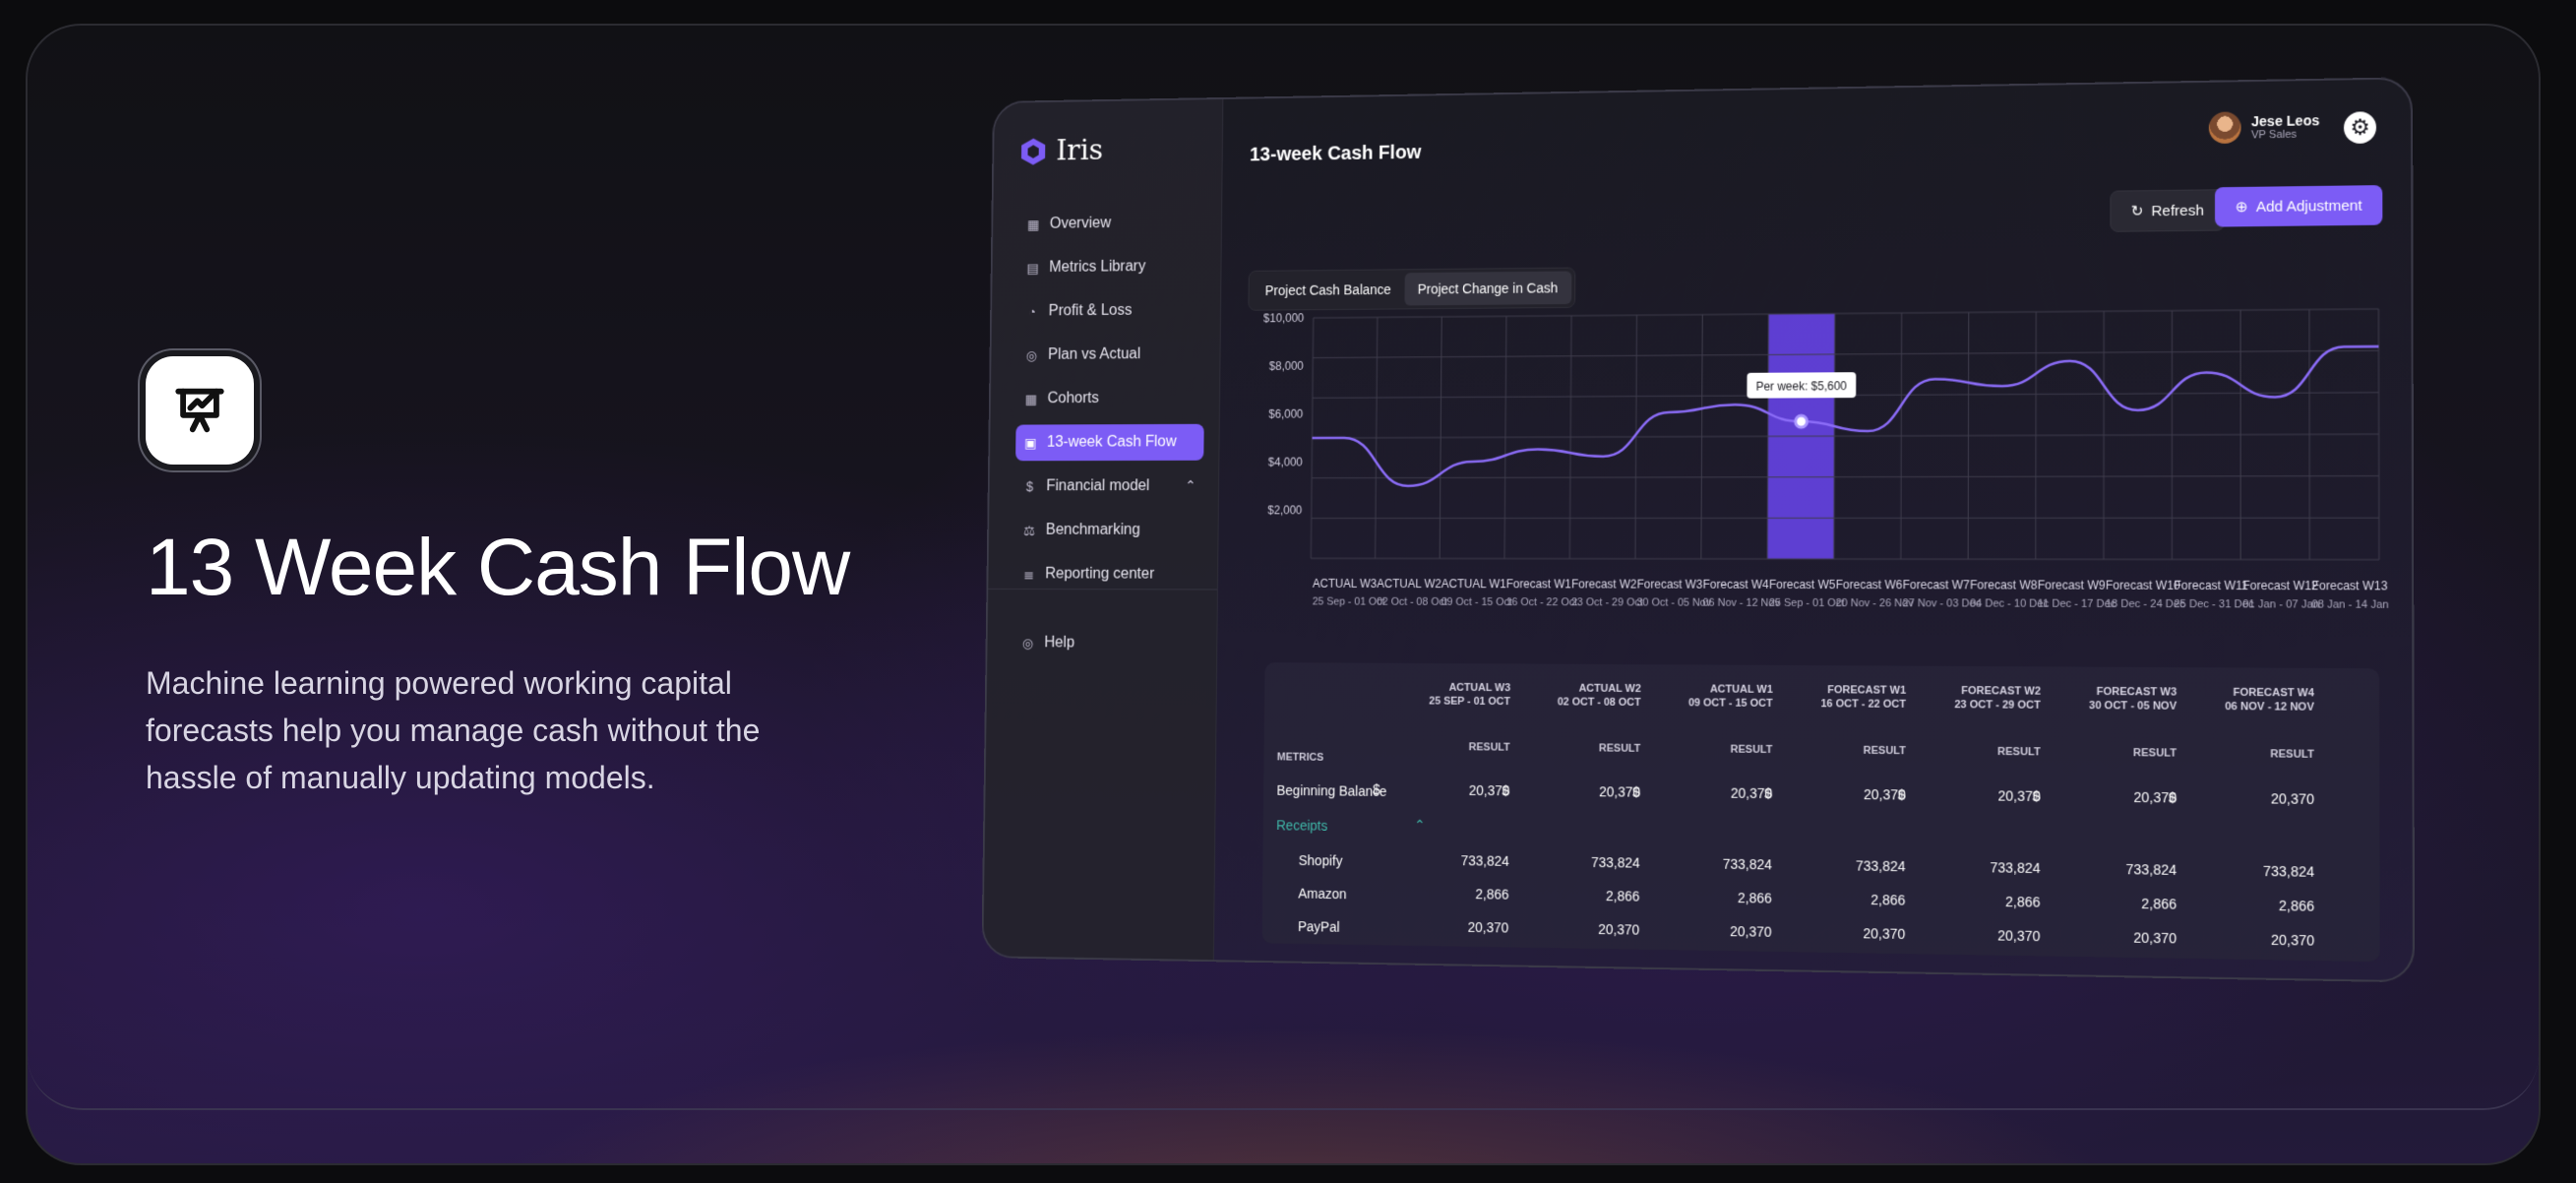  I want to click on sidebar-item-13-week-cash-flow: ▣ 13-week Cash Flow, so click(1109, 443).